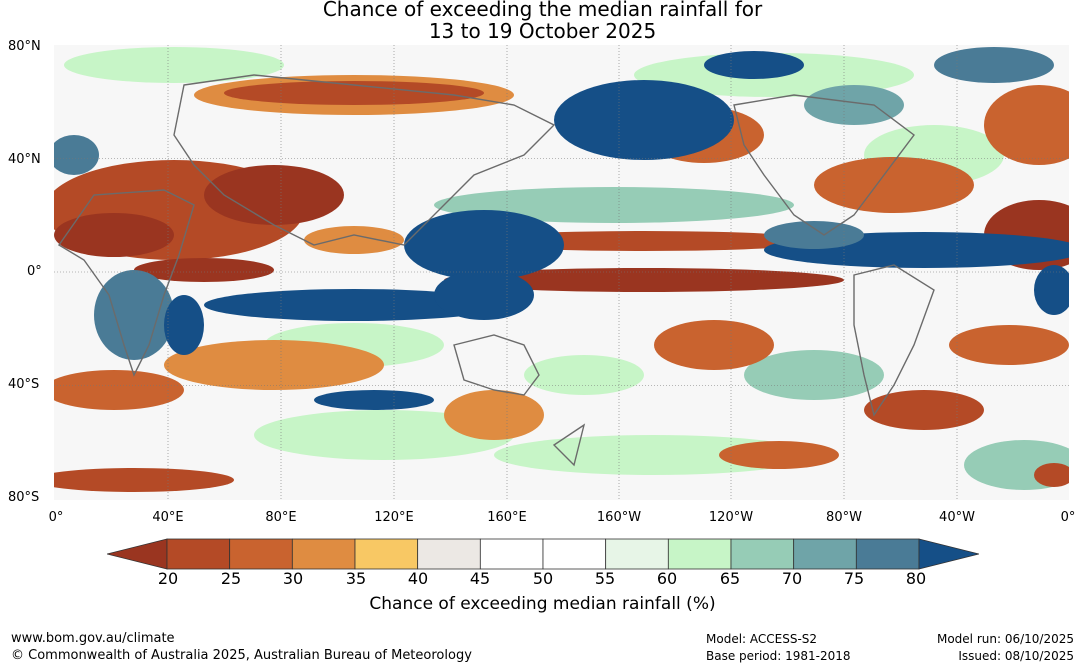  I want to click on lat-label-40n: 40°N, so click(24, 159).